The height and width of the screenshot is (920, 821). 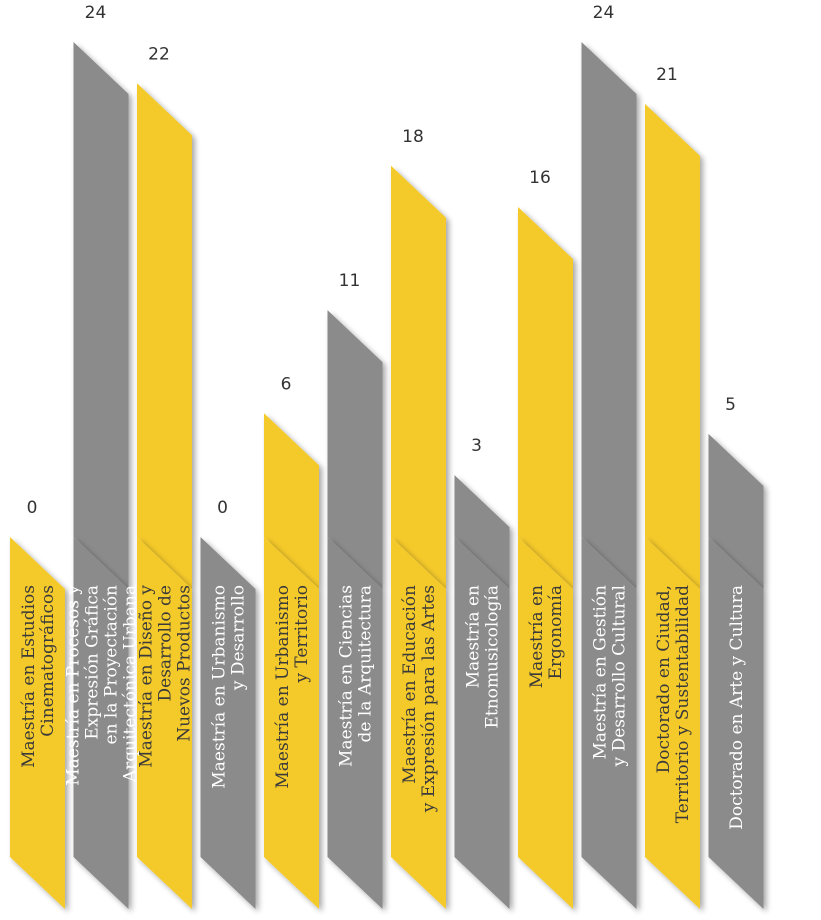 I want to click on value-label: 21, so click(x=667, y=75).